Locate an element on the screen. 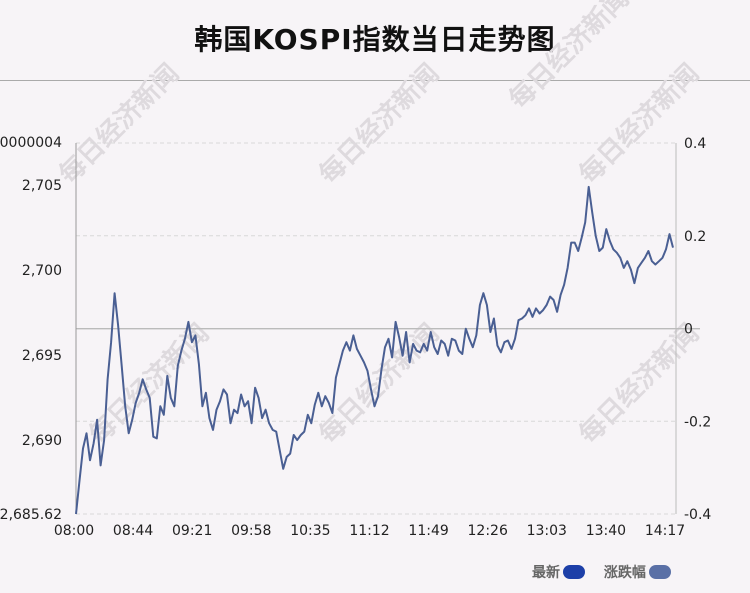  x-tick-label: 12:26 is located at coordinates (488, 531).